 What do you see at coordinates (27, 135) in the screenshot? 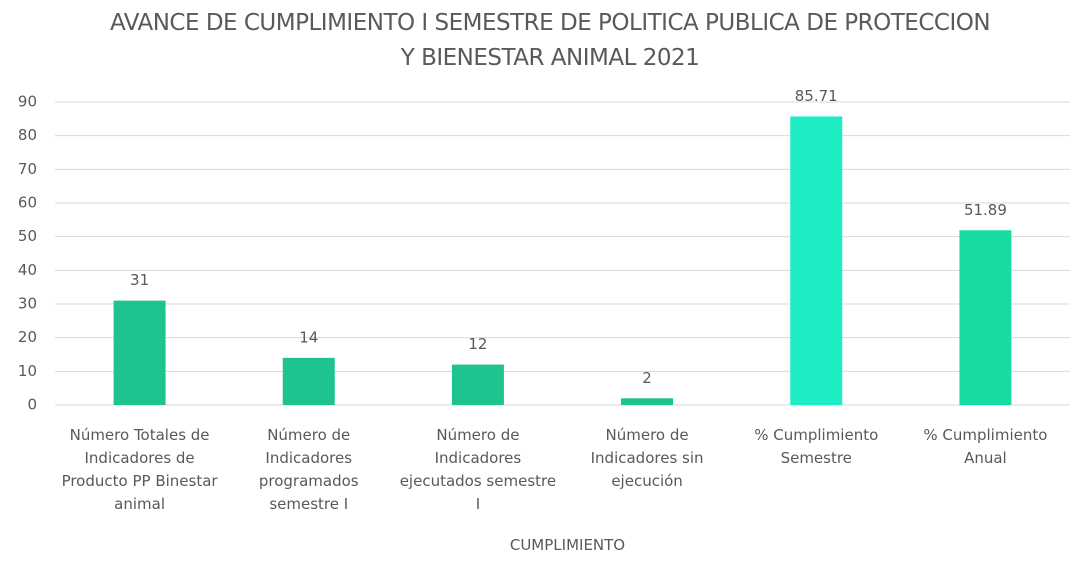
I see `y-tick-label: 80` at bounding box center [27, 135].